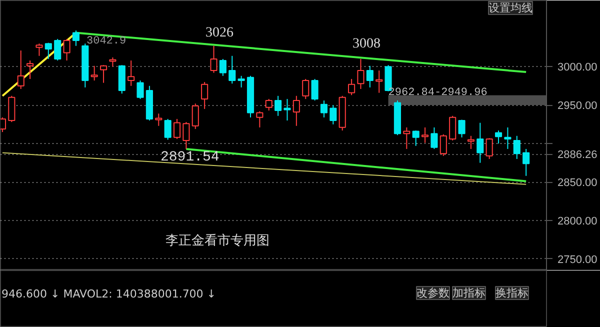 This screenshot has height=327, width=600. What do you see at coordinates (220, 33) in the screenshot?
I see `annotation: 3026` at bounding box center [220, 33].